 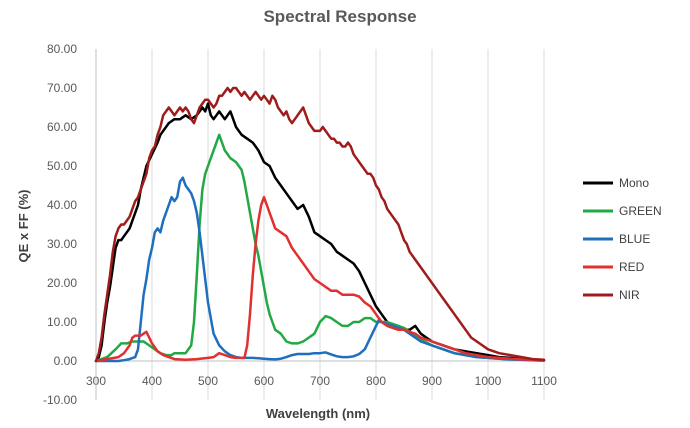 What do you see at coordinates (339, 16) in the screenshot?
I see `chart-title: Spectral Response` at bounding box center [339, 16].